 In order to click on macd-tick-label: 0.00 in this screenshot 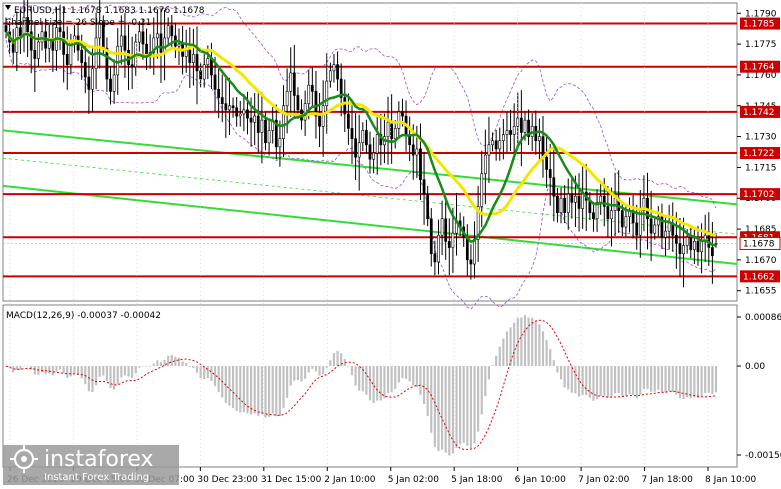, I will do `click(755, 367)`.